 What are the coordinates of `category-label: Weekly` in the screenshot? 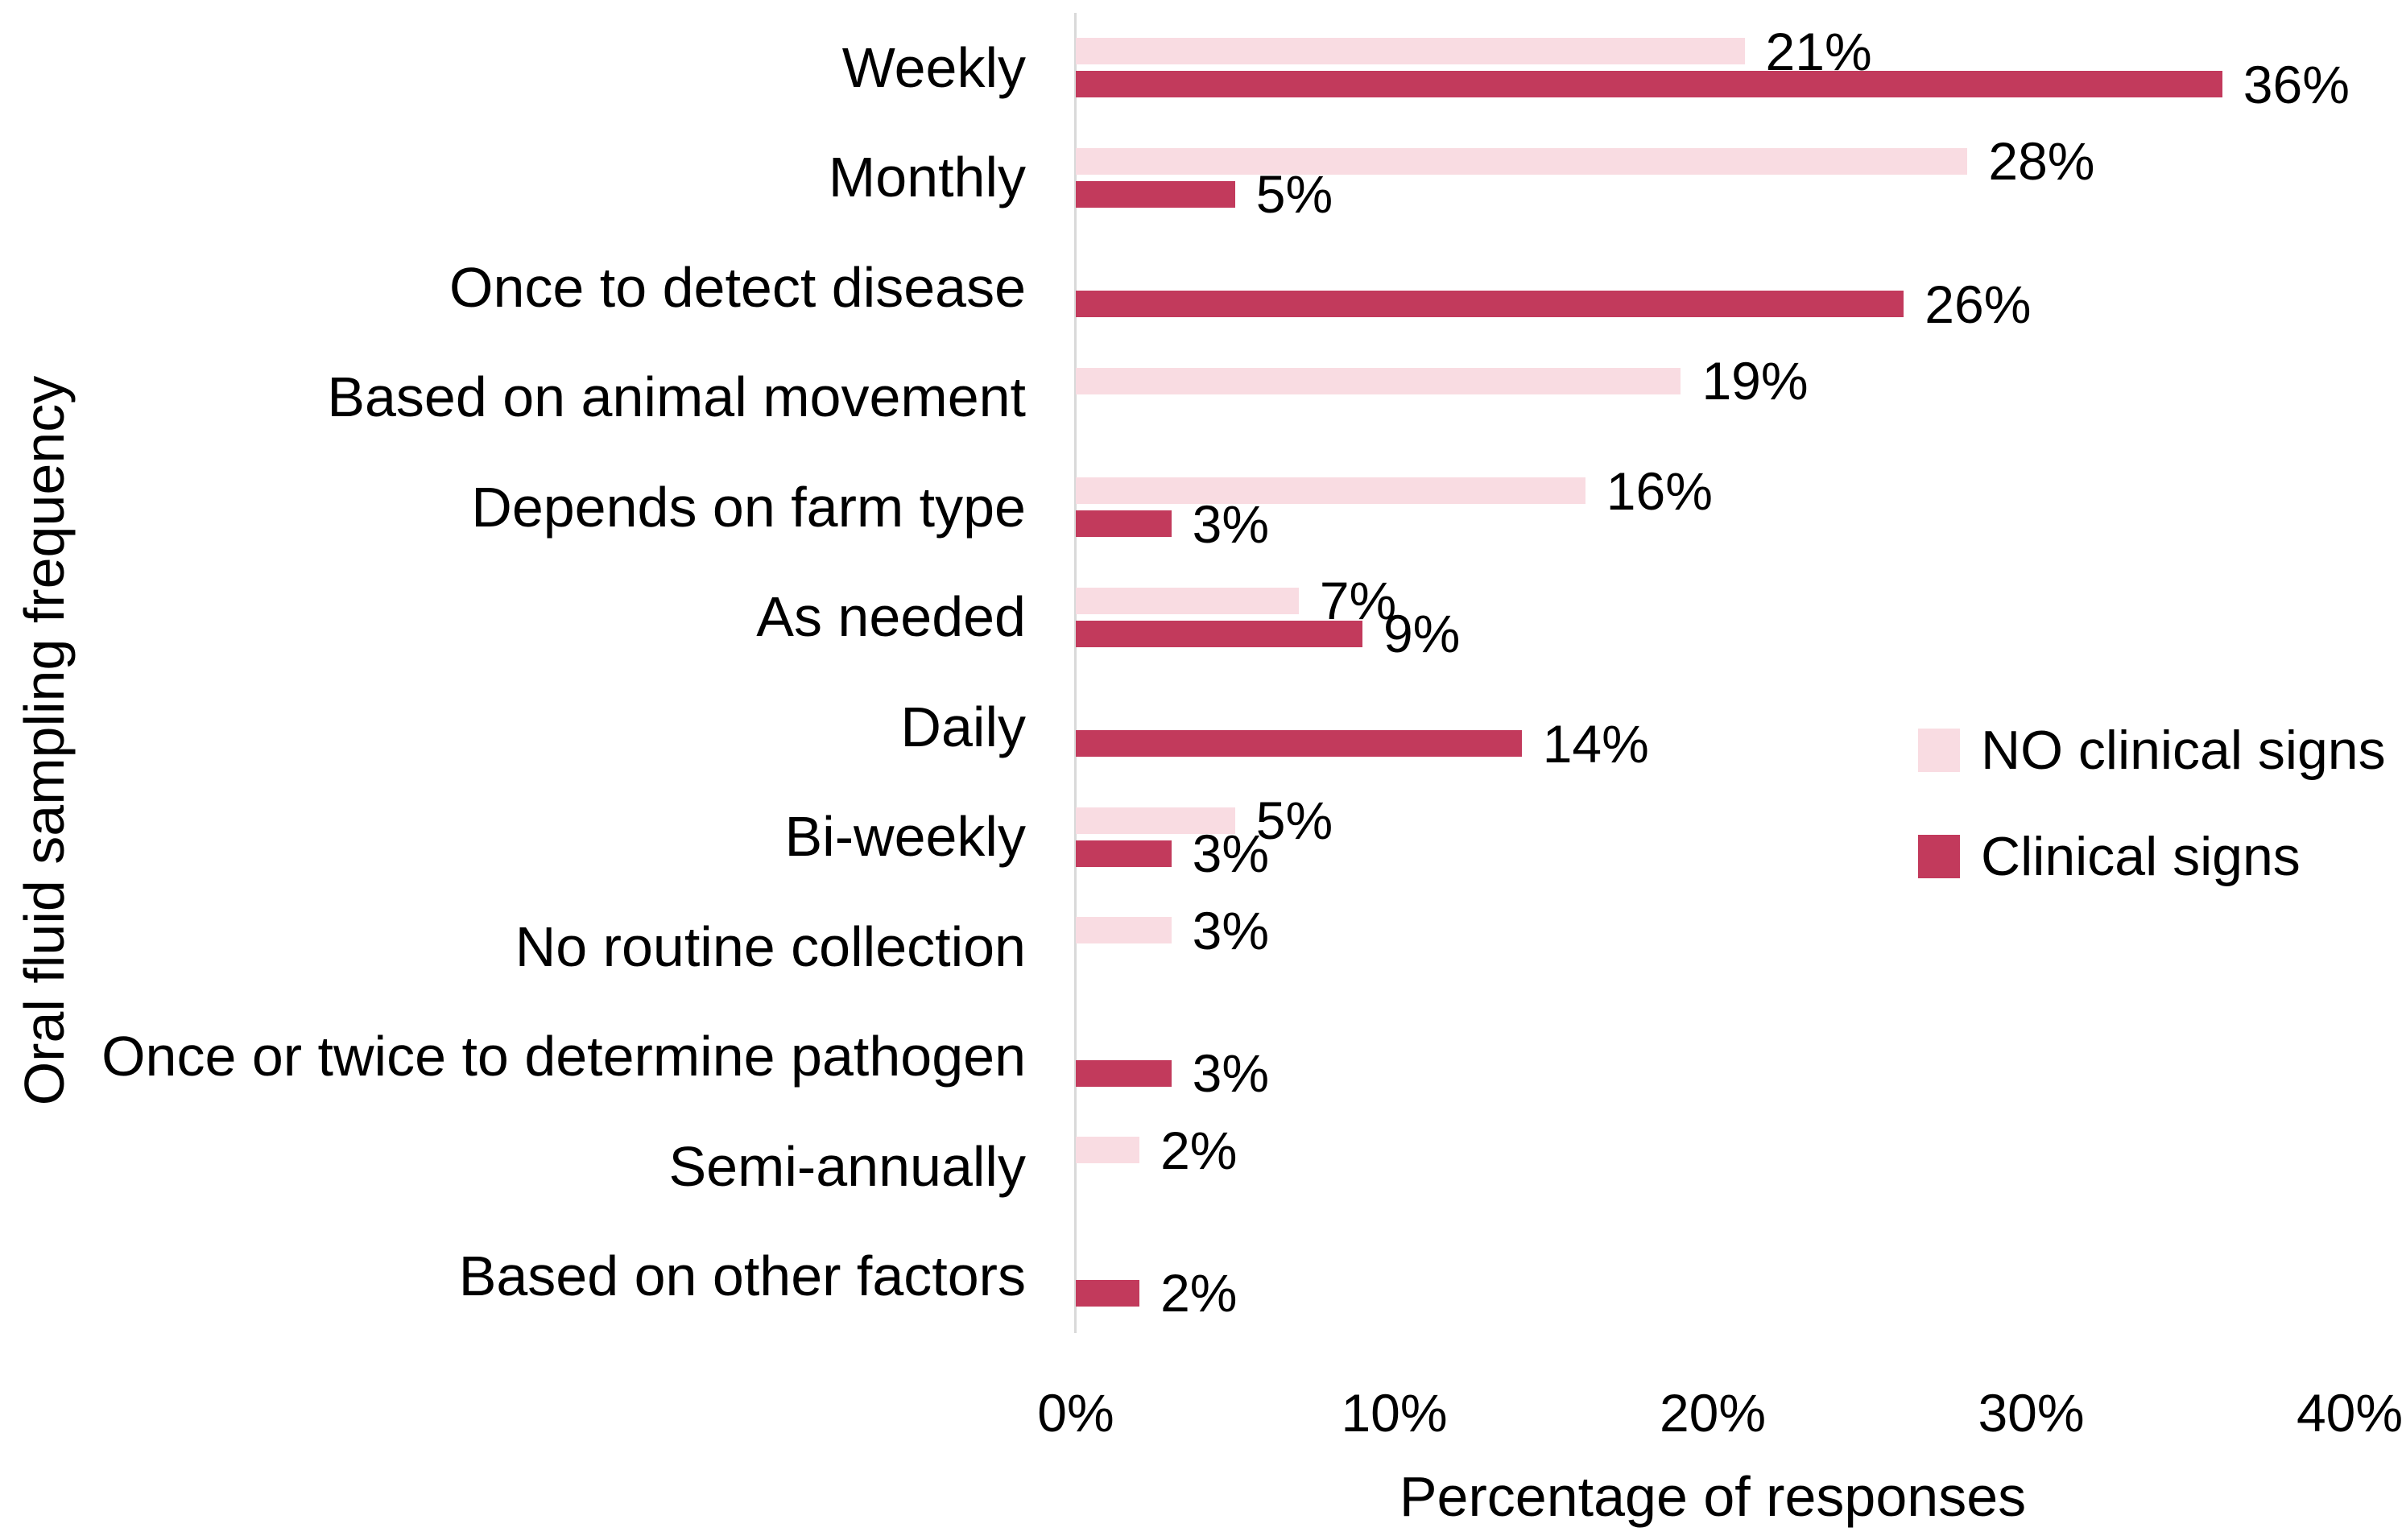 It's located at (933, 67).